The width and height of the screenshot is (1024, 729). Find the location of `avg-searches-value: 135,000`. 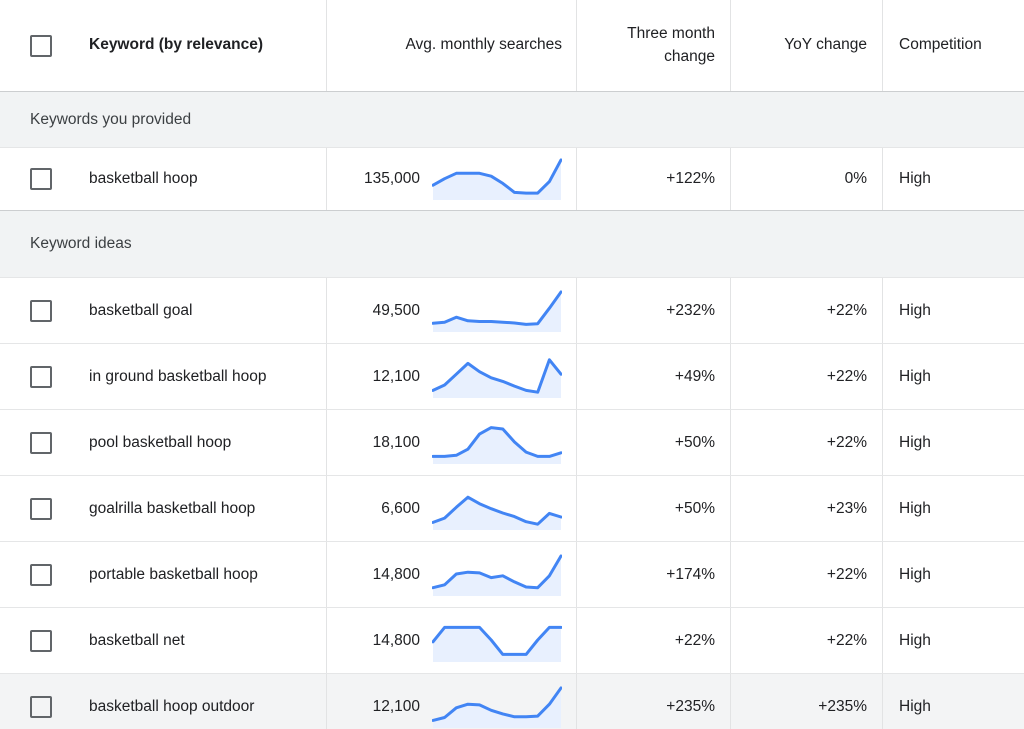

avg-searches-value: 135,000 is located at coordinates (391, 178).